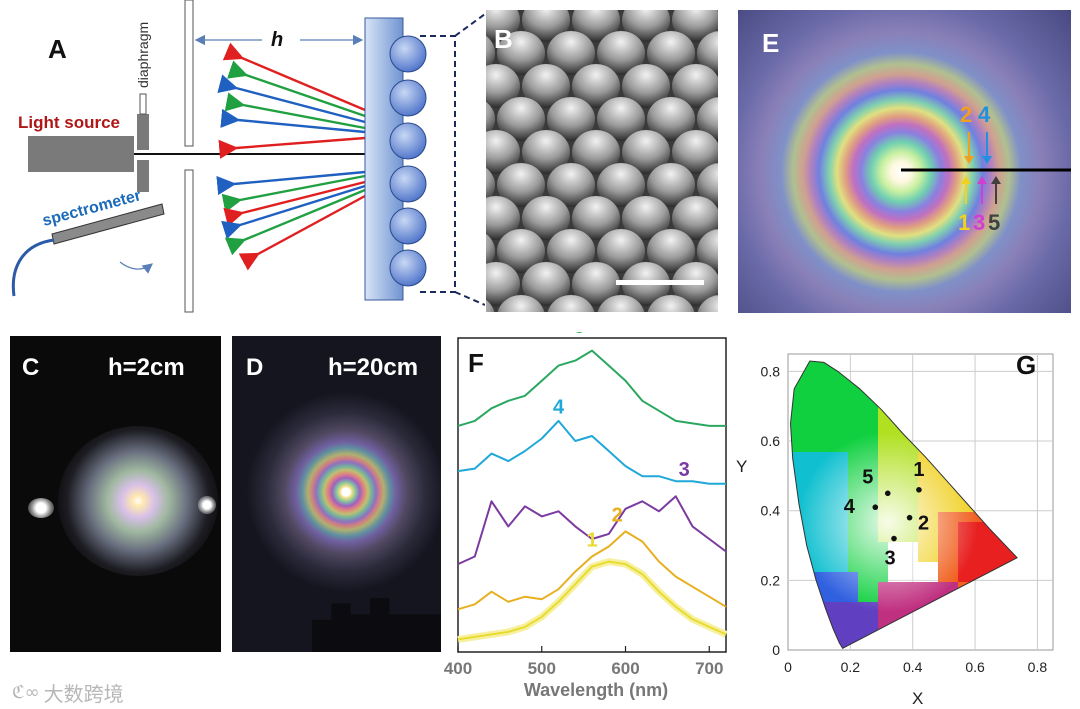 The image size is (1080, 709). Describe the element at coordinates (41, 508) in the screenshot. I see `left-hotspot` at that location.